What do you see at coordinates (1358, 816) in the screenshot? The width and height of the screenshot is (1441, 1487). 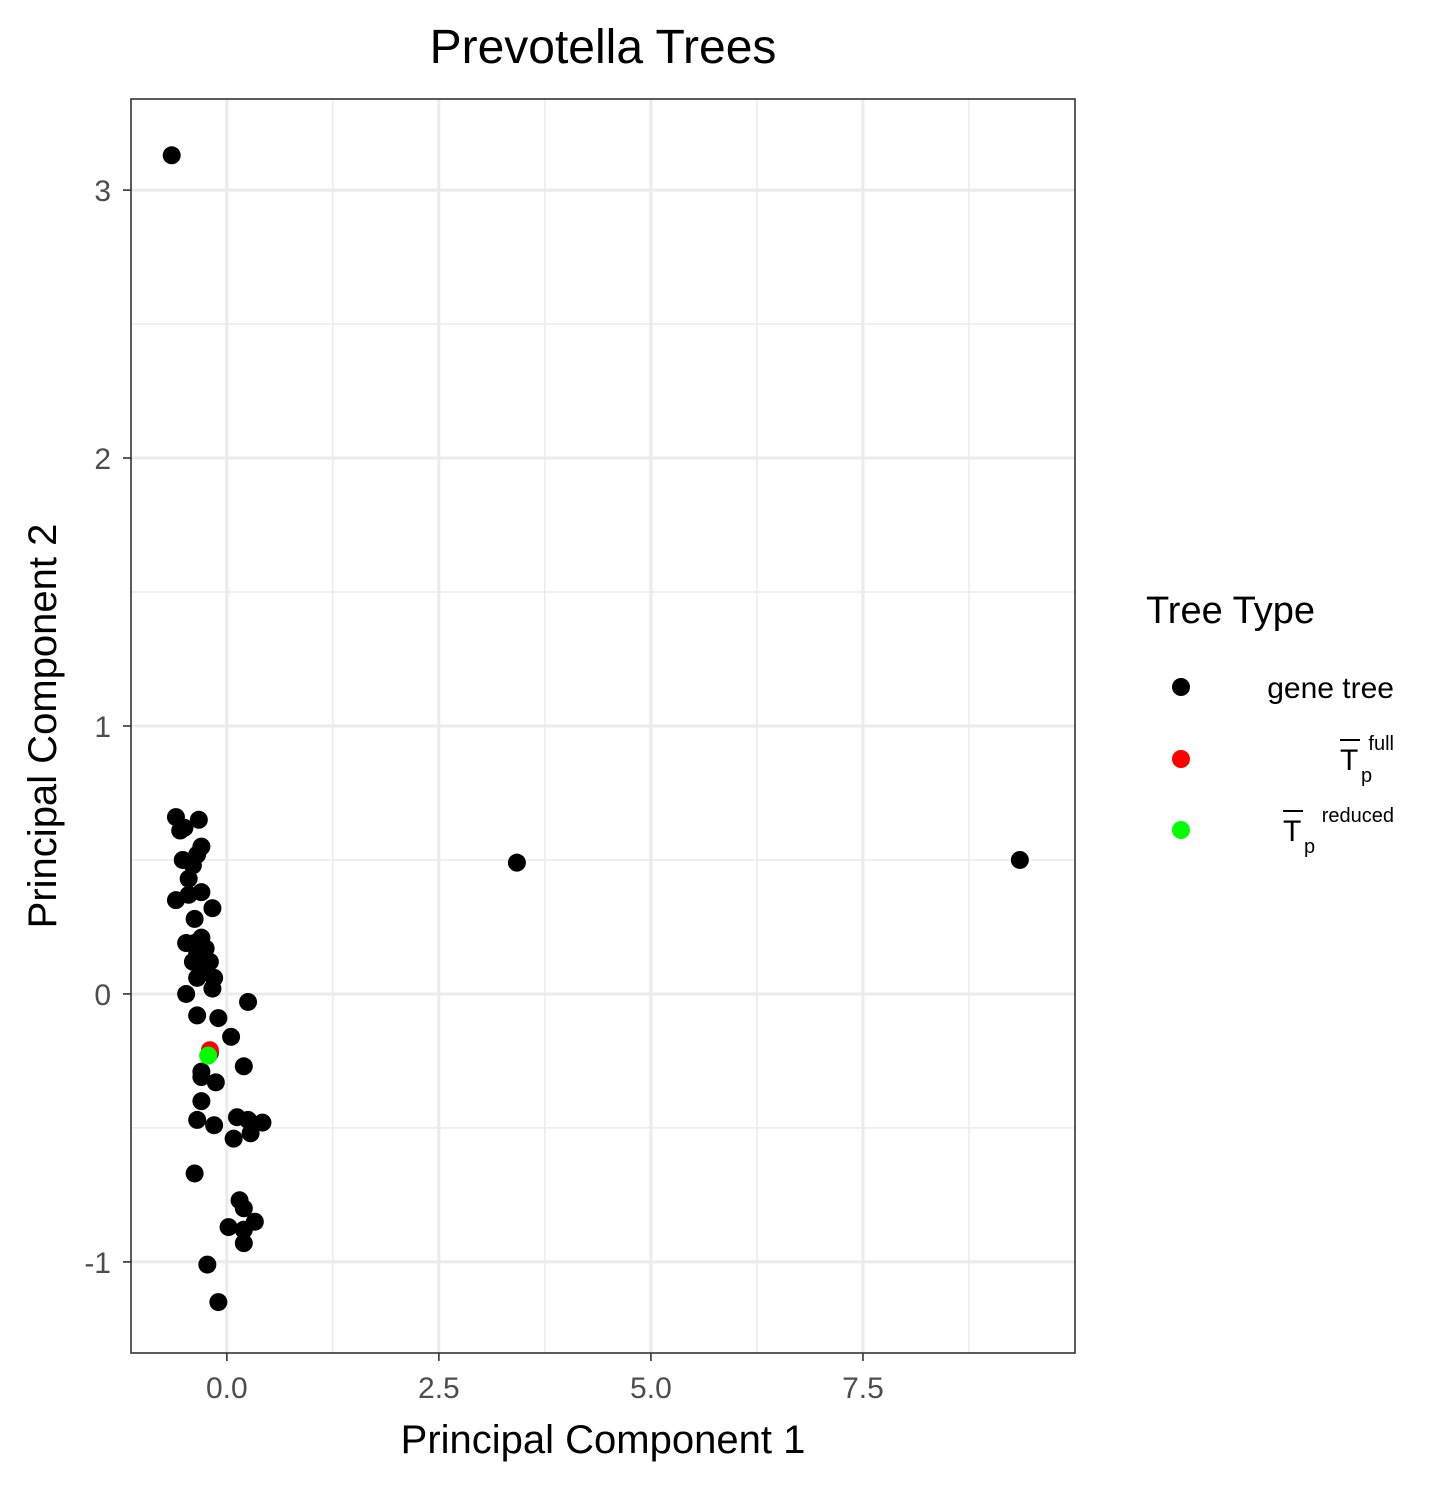 I see `legend-label-t-reduced-sup: reduced` at bounding box center [1358, 816].